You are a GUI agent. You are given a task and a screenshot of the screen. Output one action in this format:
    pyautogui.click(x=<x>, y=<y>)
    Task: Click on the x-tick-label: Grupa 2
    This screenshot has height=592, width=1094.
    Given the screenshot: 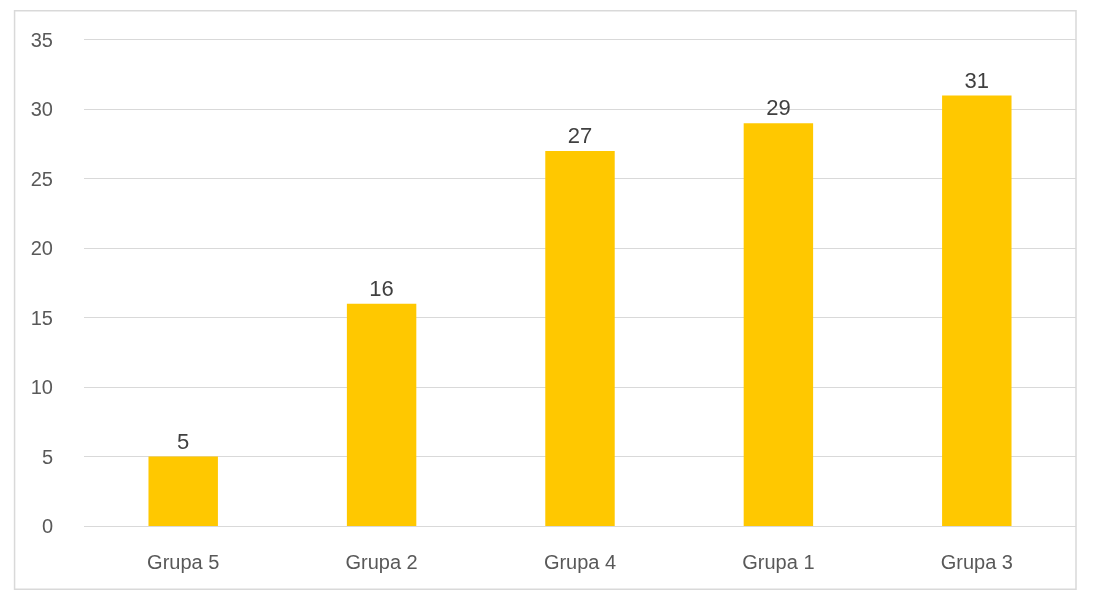 What is the action you would take?
    pyautogui.click(x=381, y=562)
    